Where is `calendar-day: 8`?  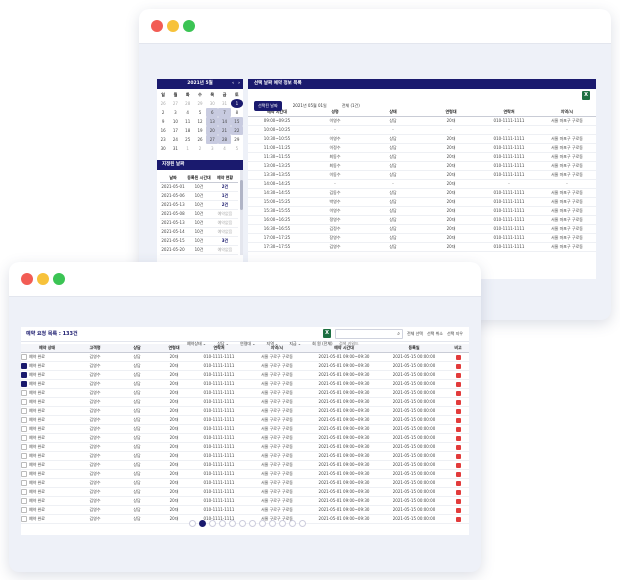 calendar-day: 8 is located at coordinates (237, 112).